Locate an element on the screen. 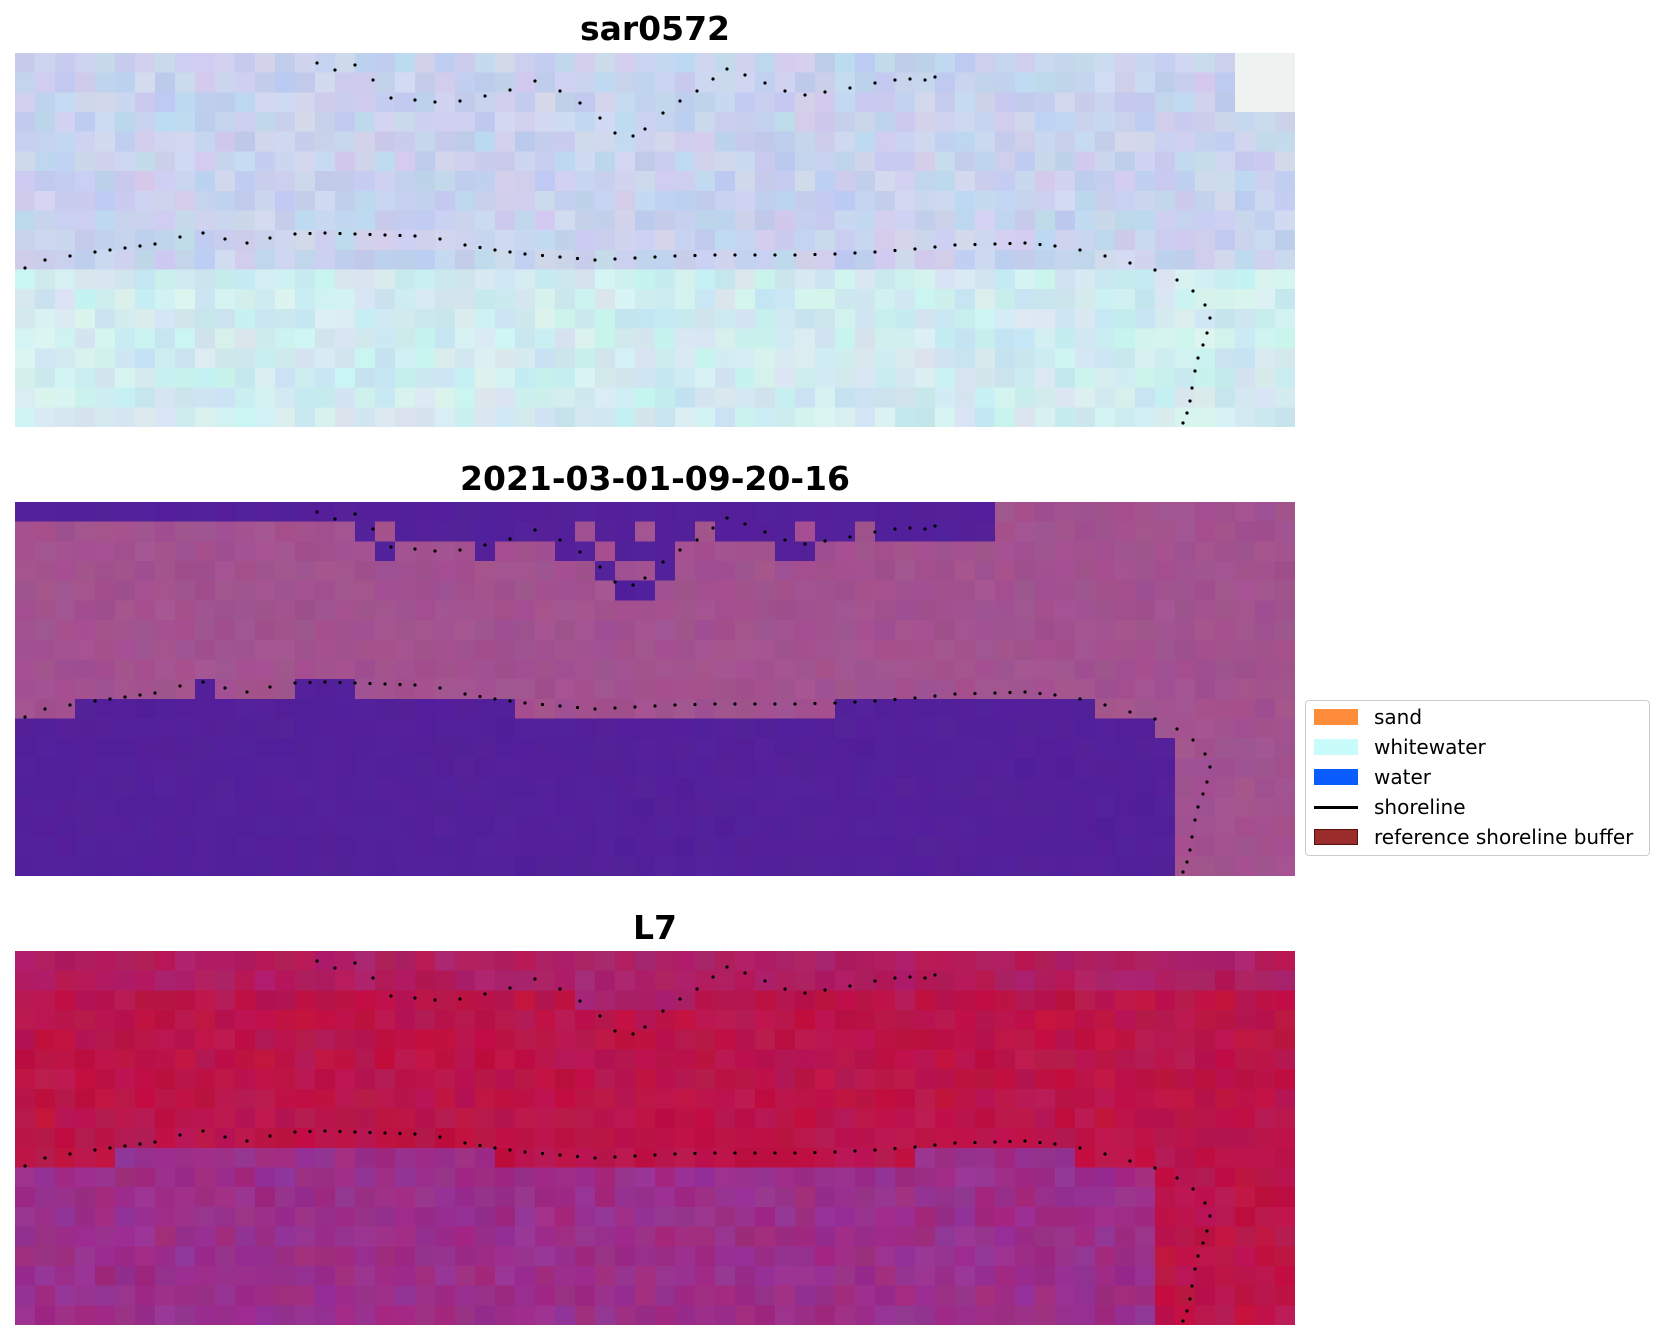  panel-title-sar: sar0572 is located at coordinates (655, 28).